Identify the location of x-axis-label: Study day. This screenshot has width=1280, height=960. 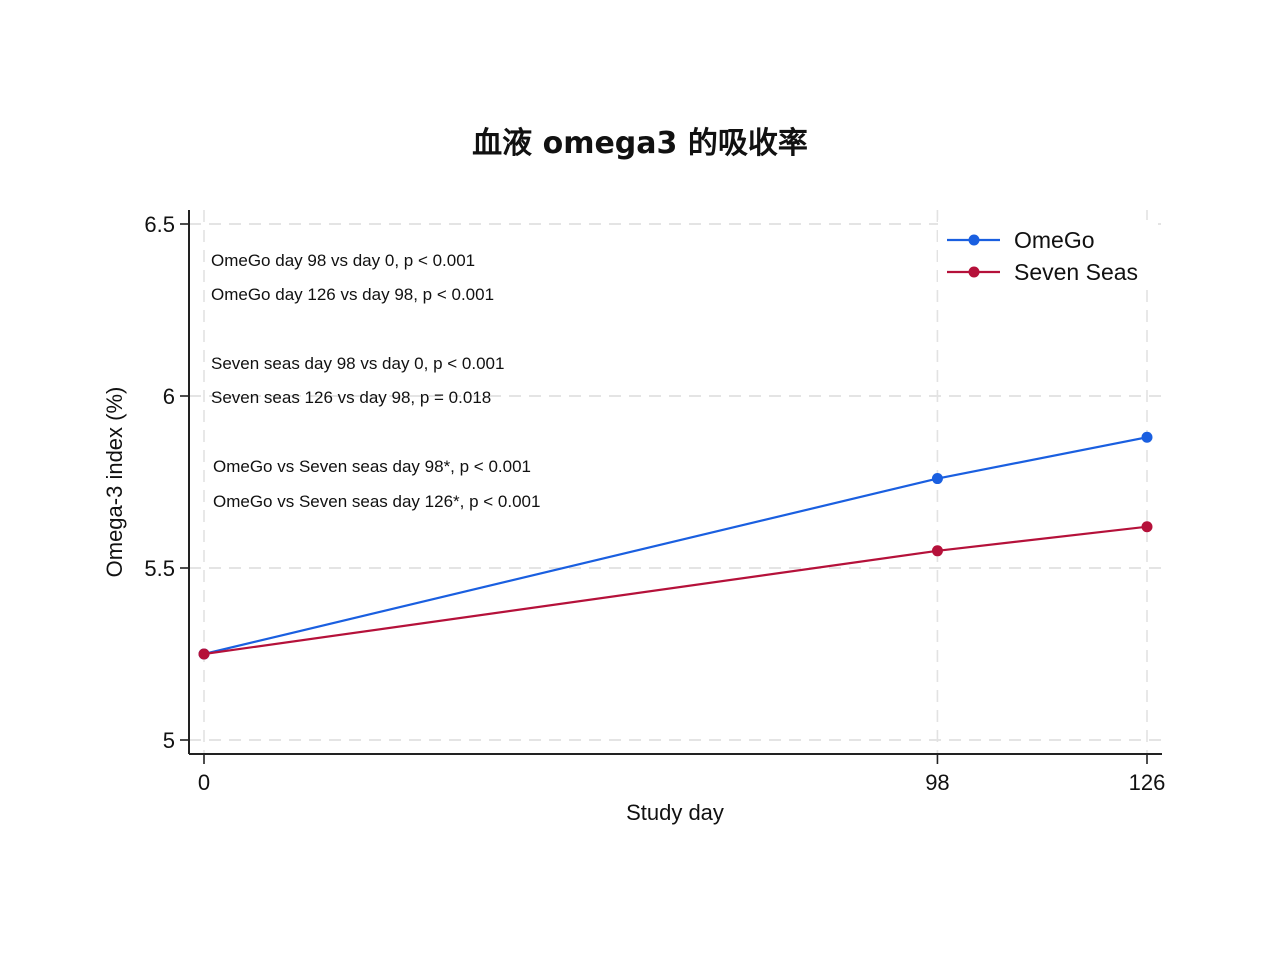
(675, 812).